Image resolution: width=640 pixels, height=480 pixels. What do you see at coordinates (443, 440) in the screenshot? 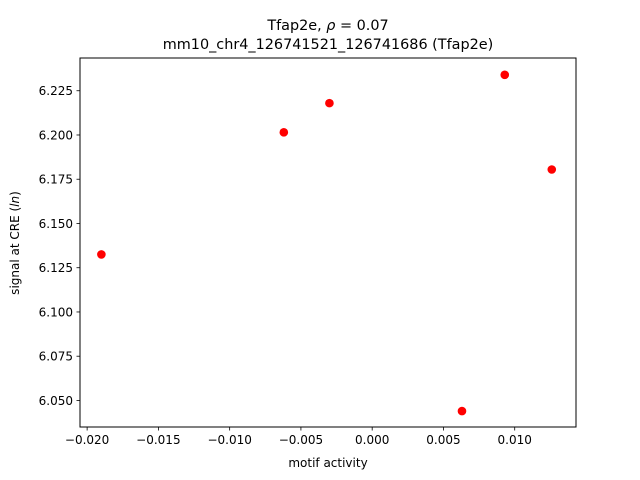
I see `x-tick-label: 0.005` at bounding box center [443, 440].